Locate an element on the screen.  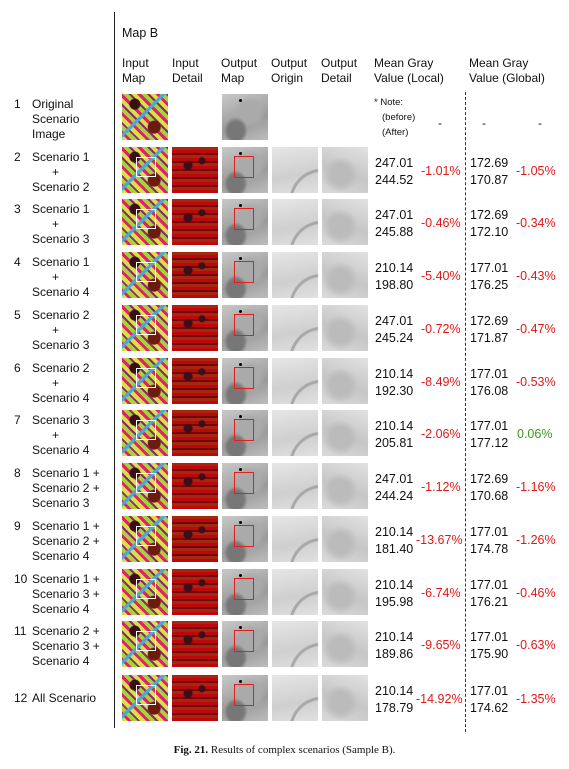
header-line: Detail is located at coordinates (187, 78).